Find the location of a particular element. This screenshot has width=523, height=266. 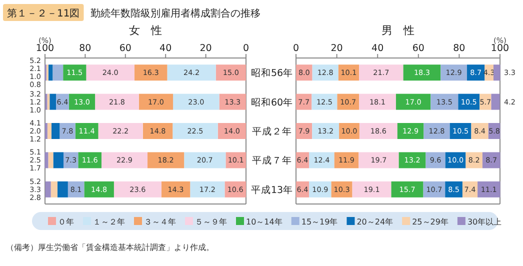

y-tick-label: 平成７年 is located at coordinates (272, 160).